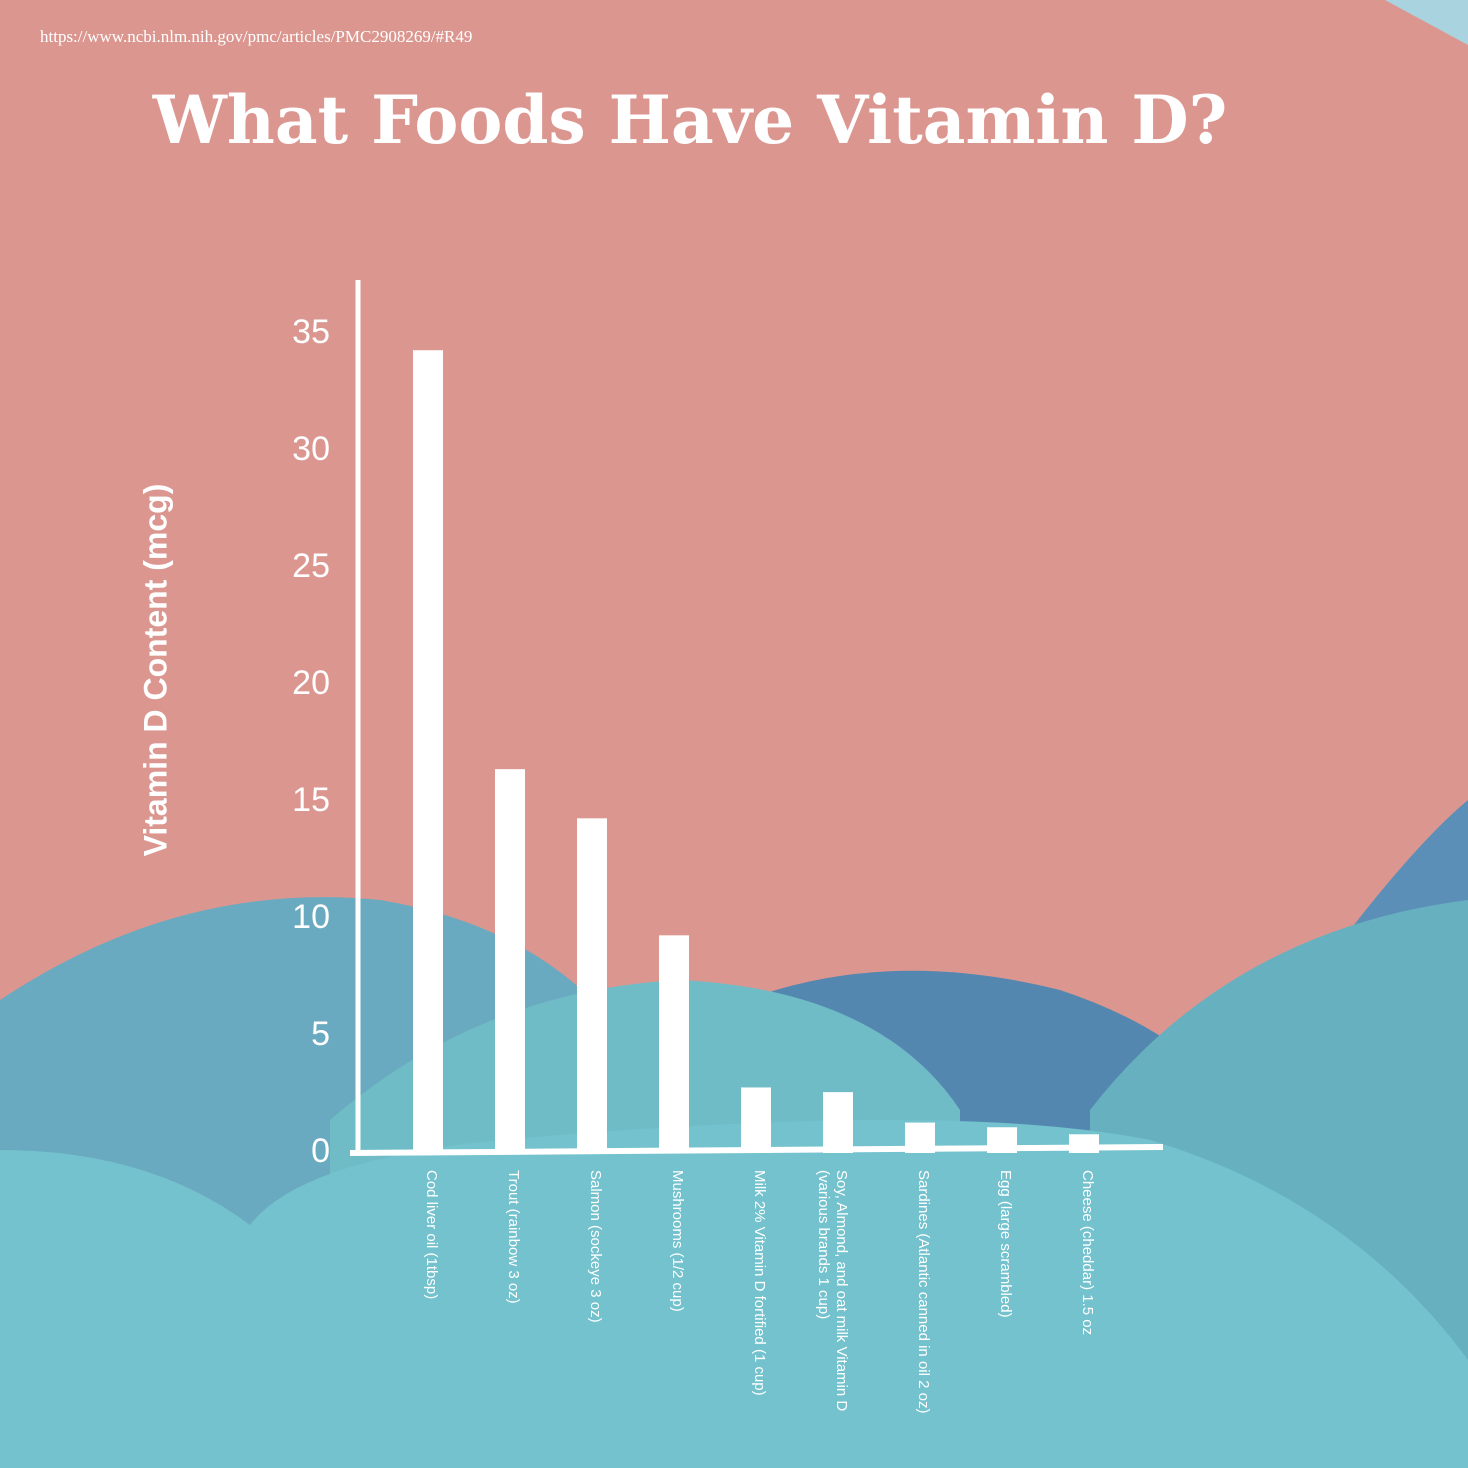 The height and width of the screenshot is (1468, 1468). Describe the element at coordinates (311, 332) in the screenshot. I see `y-tick-label: 35` at that location.